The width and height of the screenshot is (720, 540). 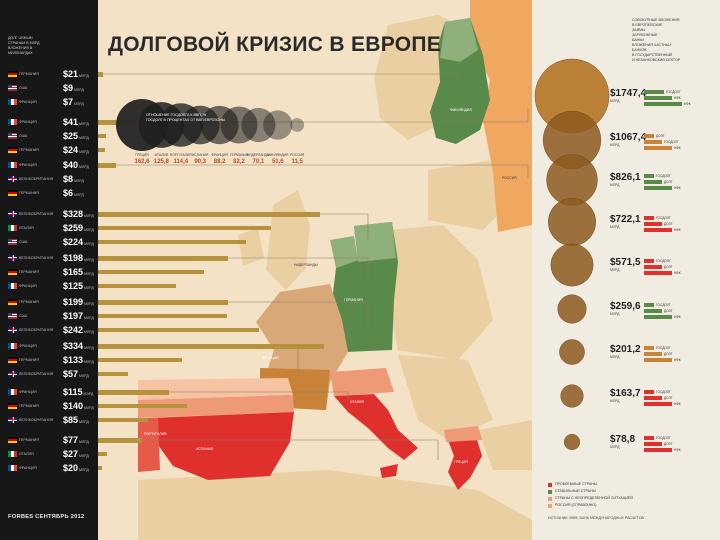 I want to click on creditor-amount: $85МЛРД, so click(x=76, y=419).